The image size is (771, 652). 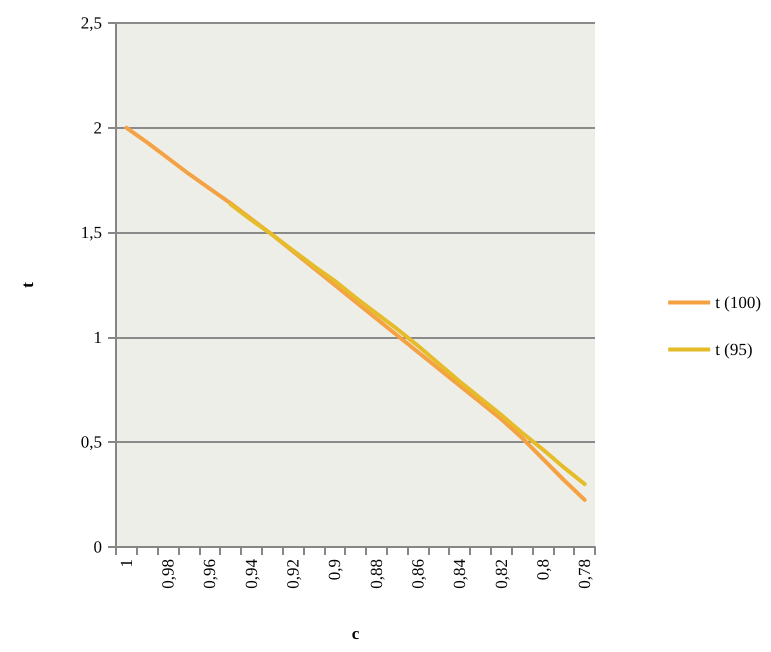 What do you see at coordinates (251, 573) in the screenshot?
I see `x-tick-label: 0,94` at bounding box center [251, 573].